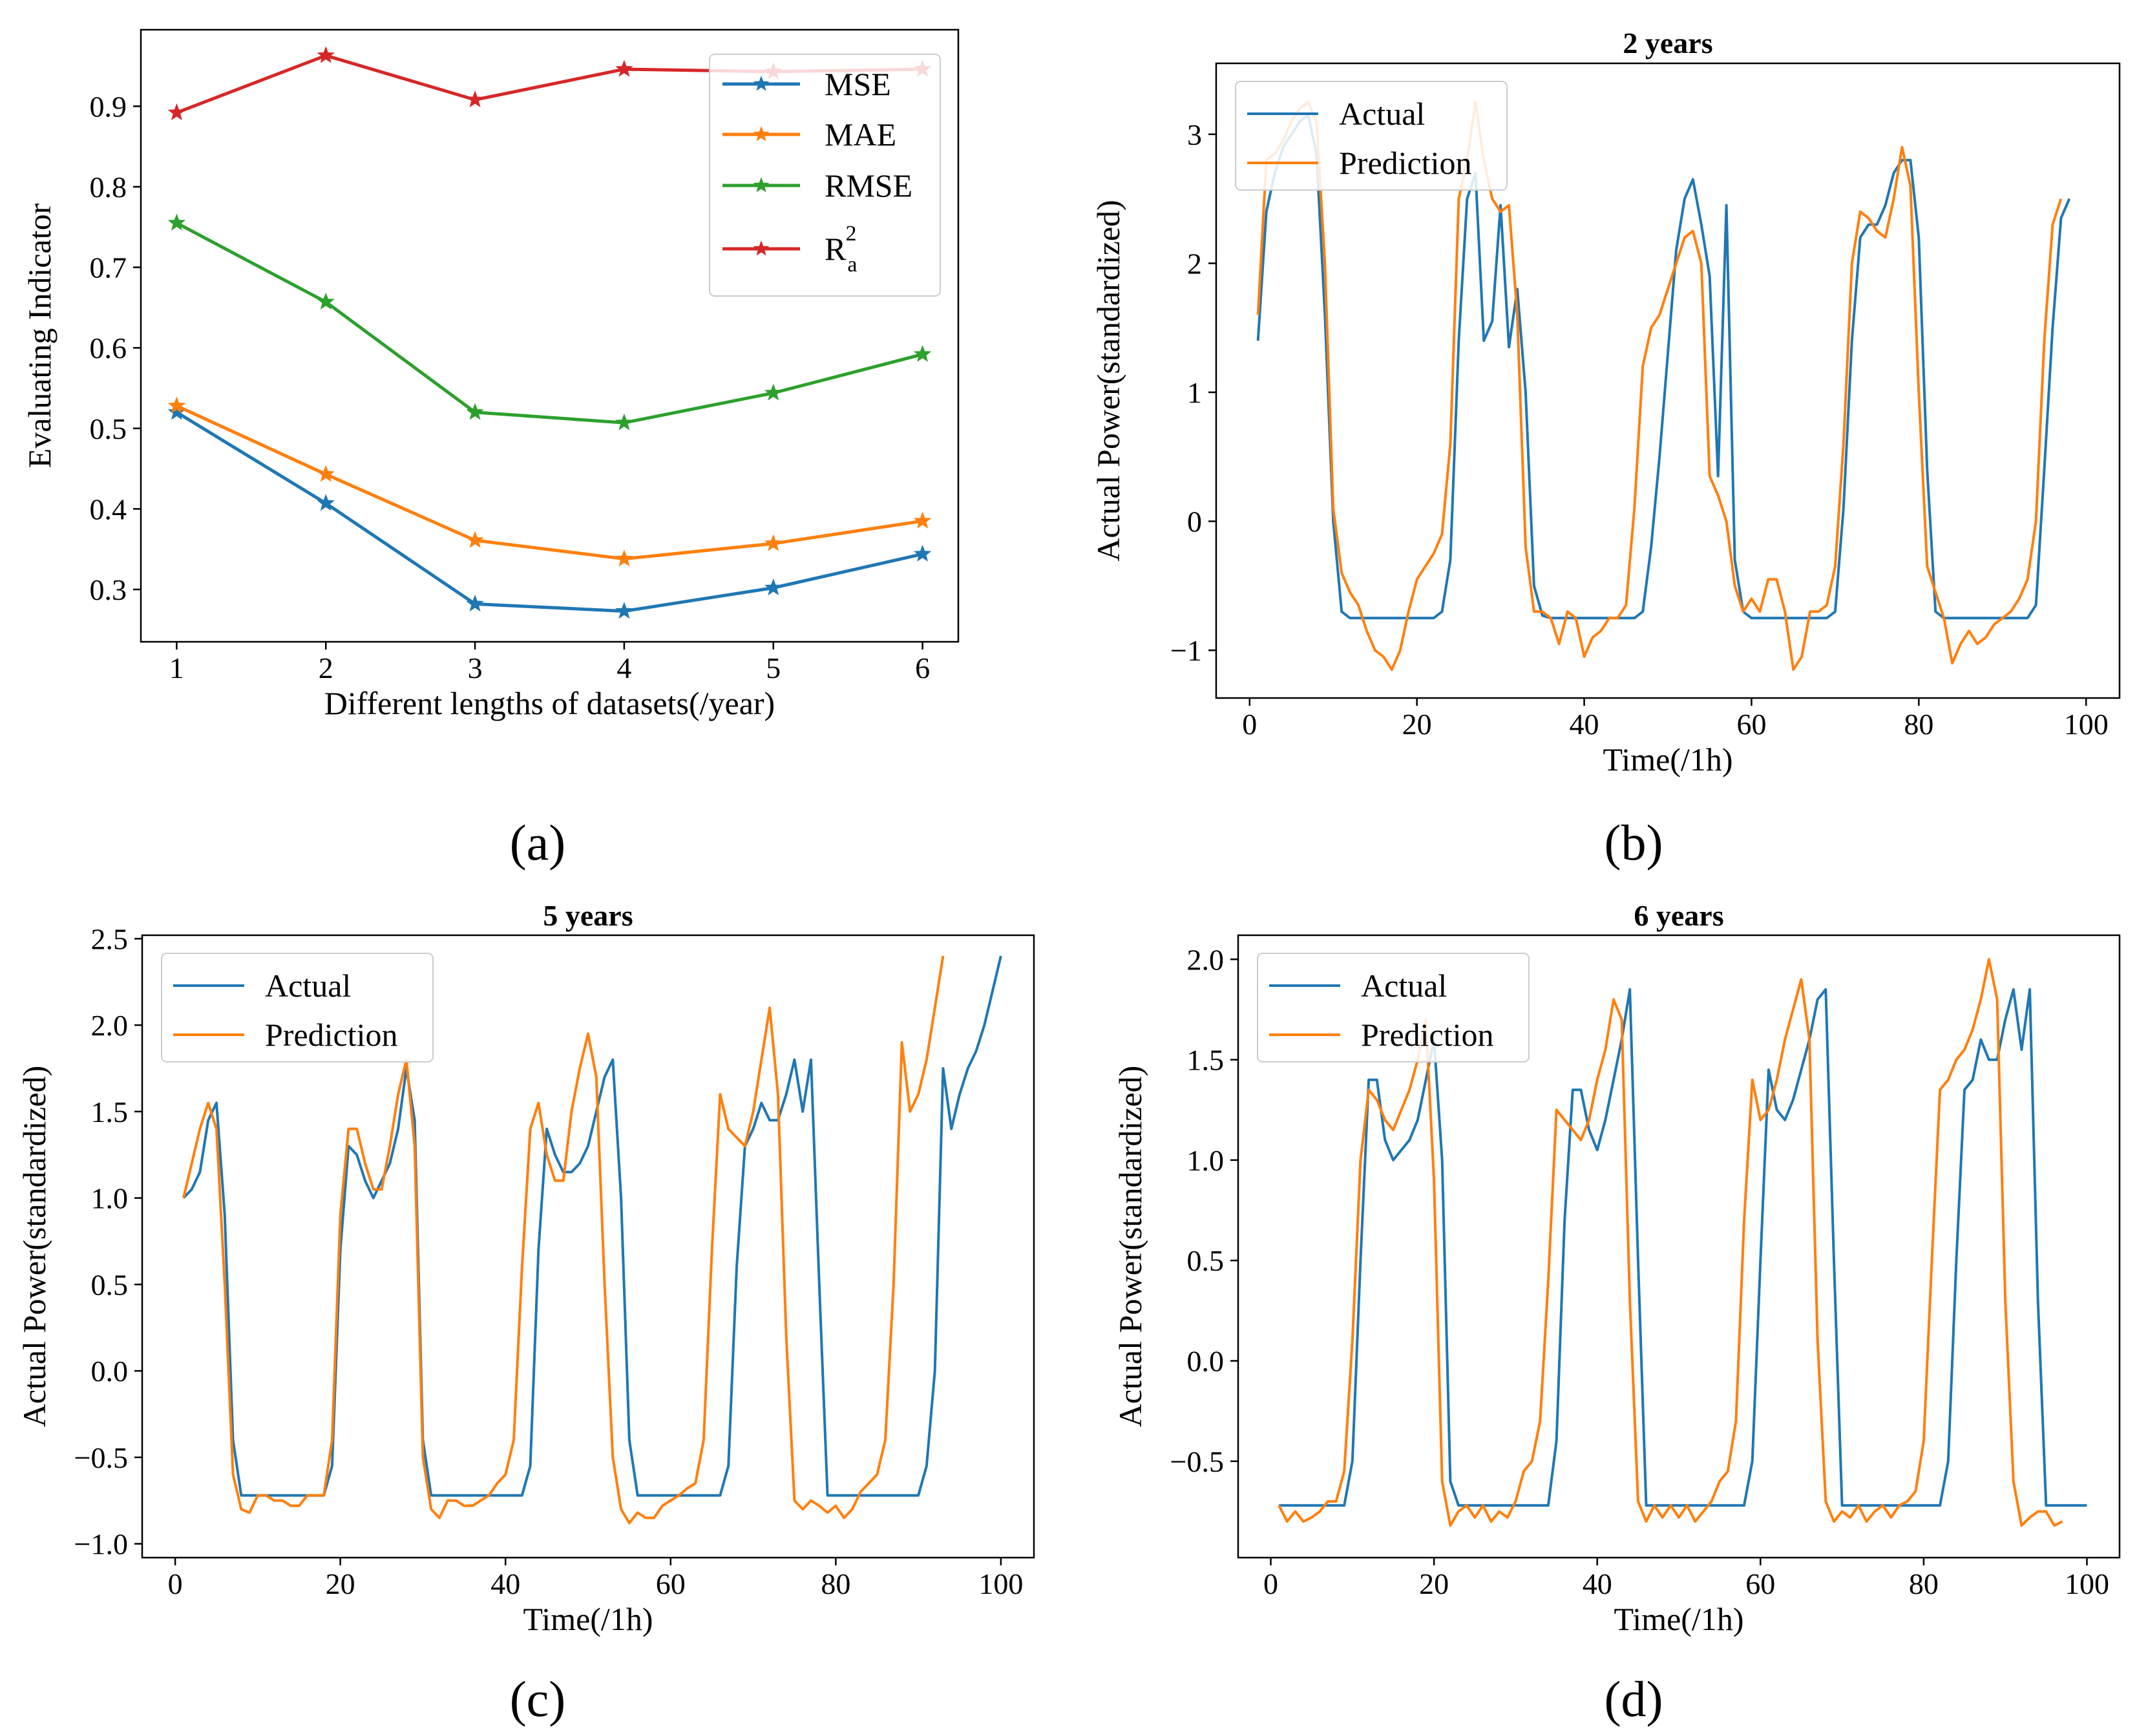  What do you see at coordinates (110, 938) in the screenshot?
I see `y-tick-label: 2.5` at bounding box center [110, 938].